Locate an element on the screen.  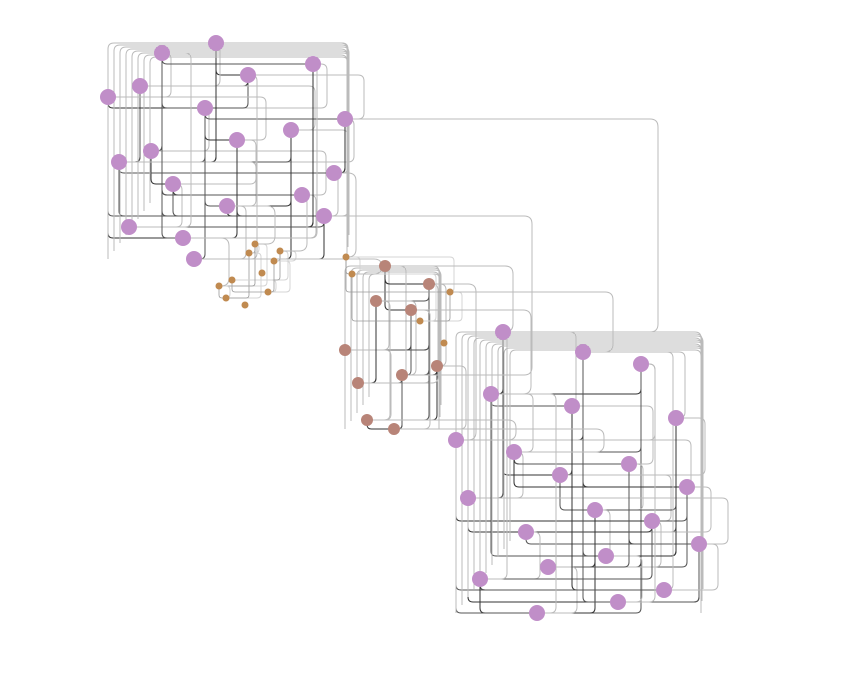
cluster-a-bracket-edge is located at coordinates (234, 144).